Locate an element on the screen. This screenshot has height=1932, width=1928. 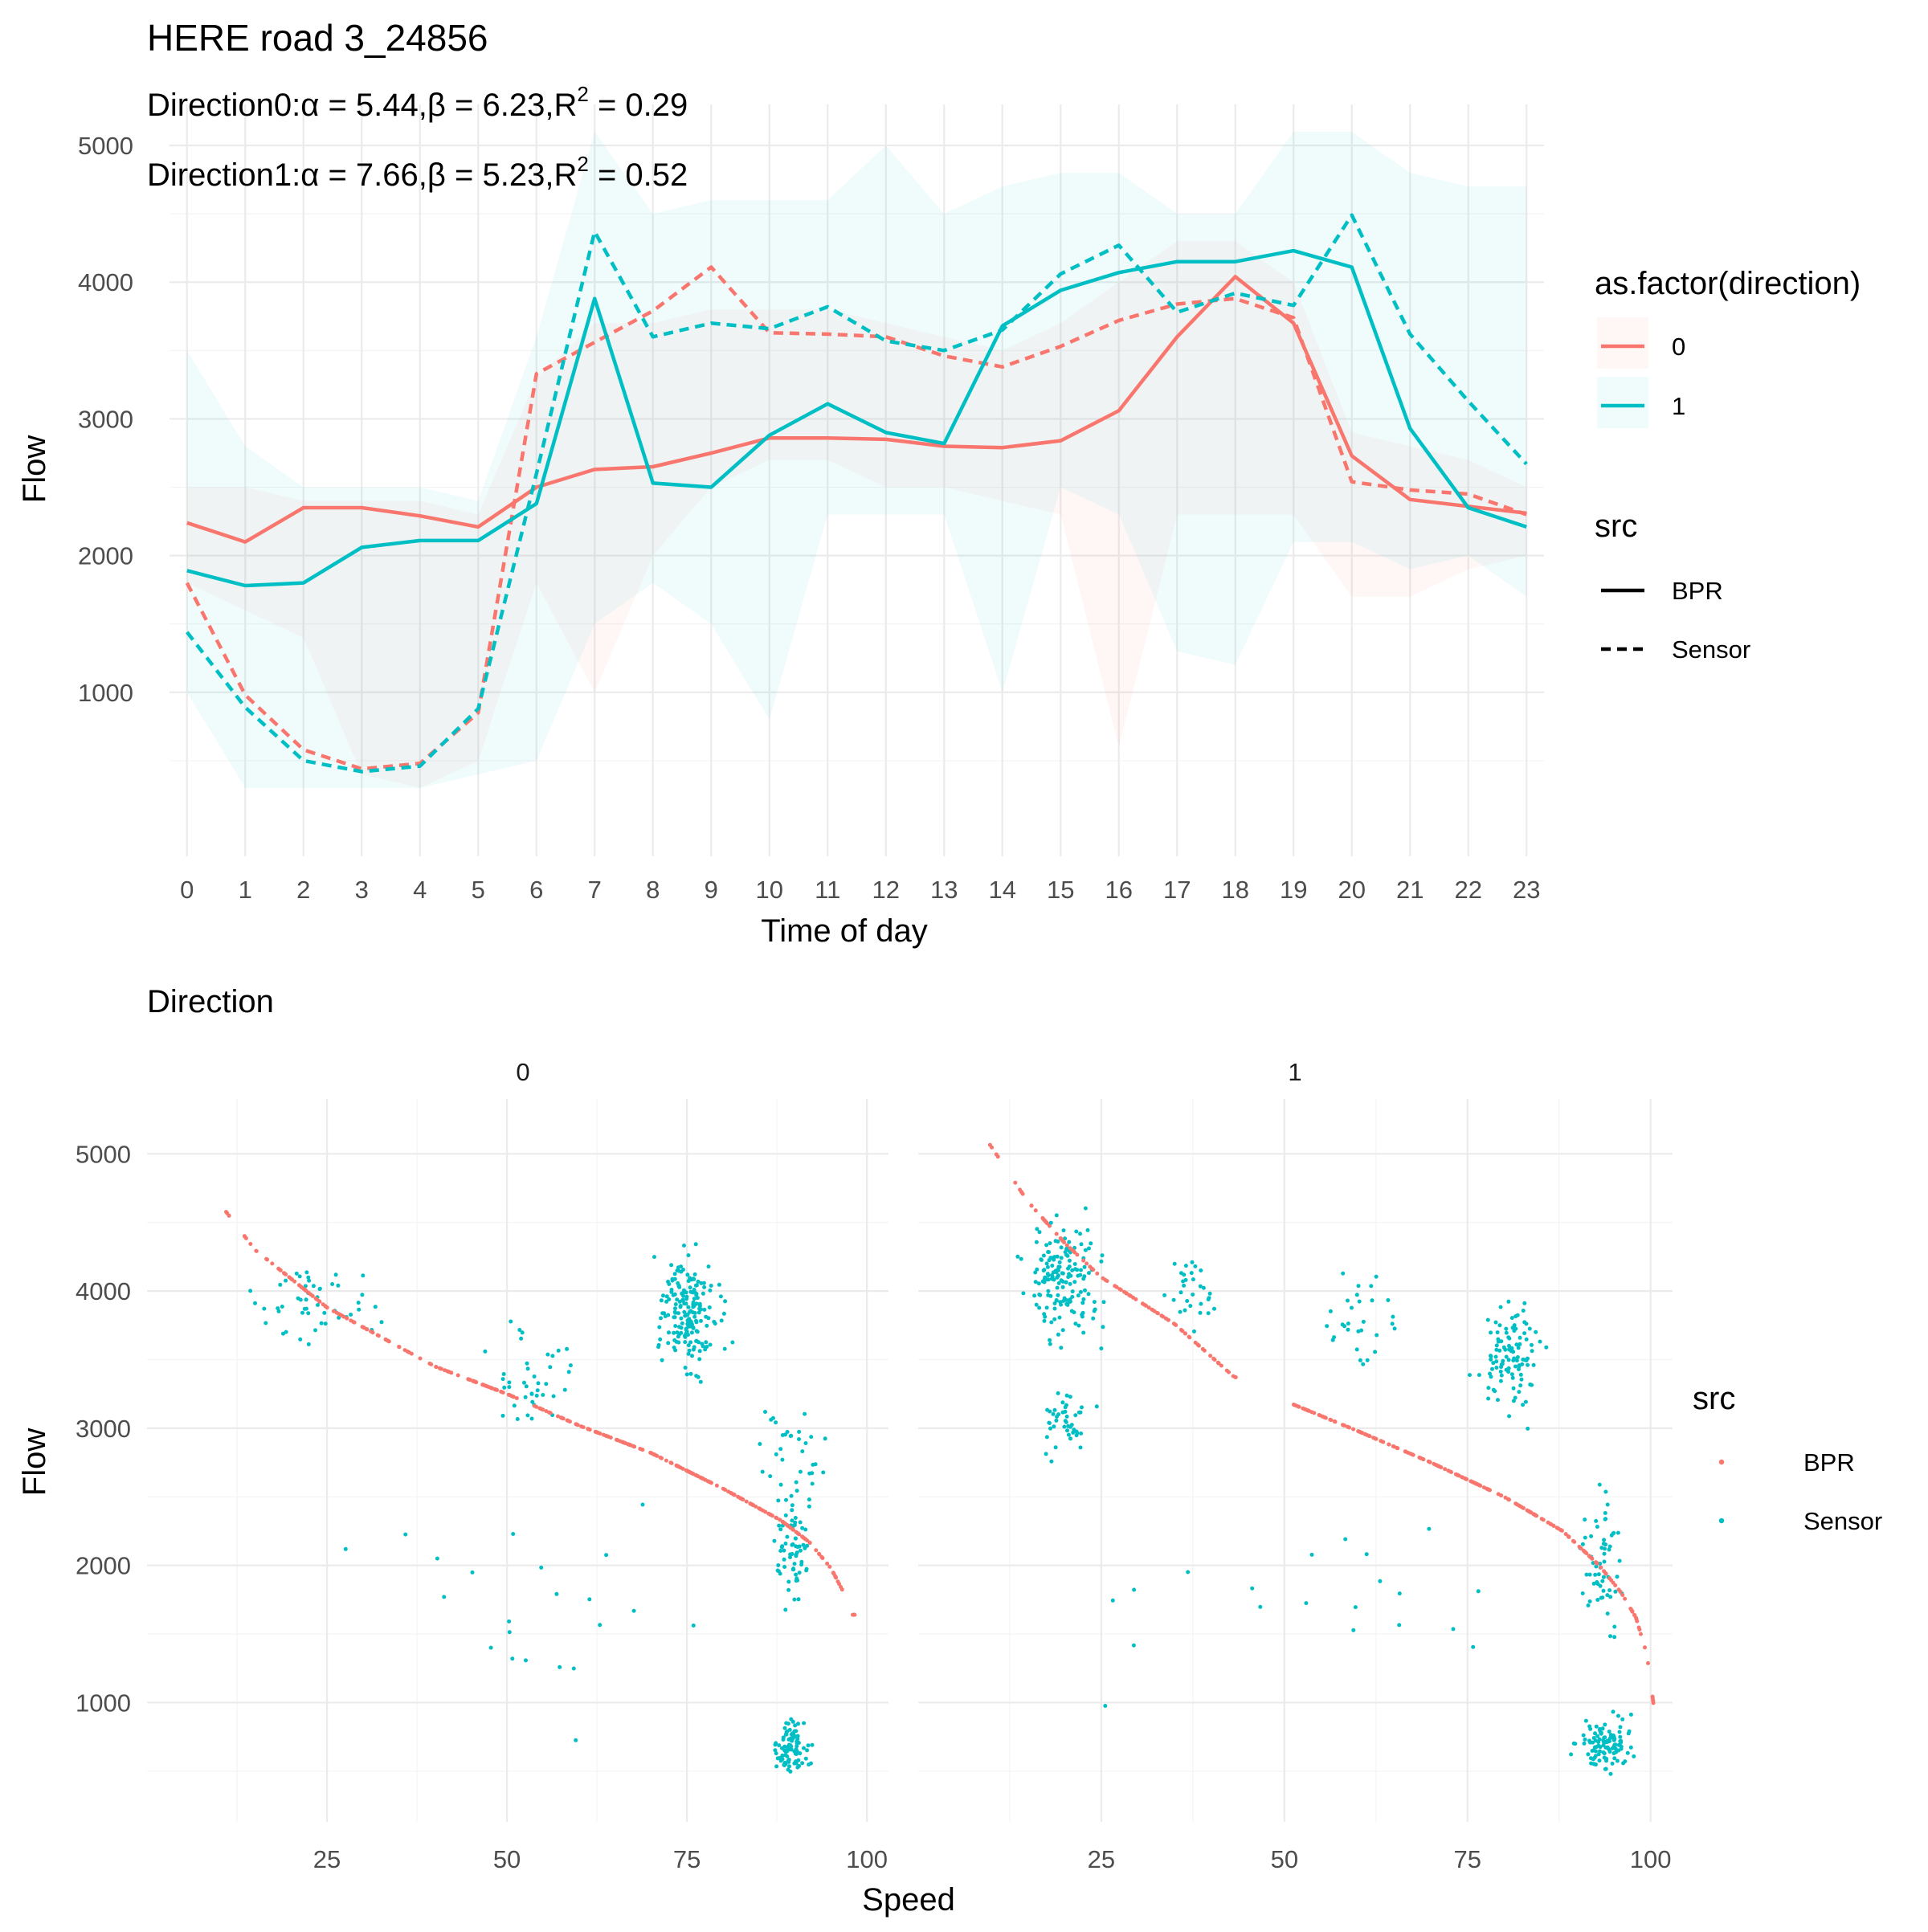
top-x-tick-label: 2 is located at coordinates (303, 890).